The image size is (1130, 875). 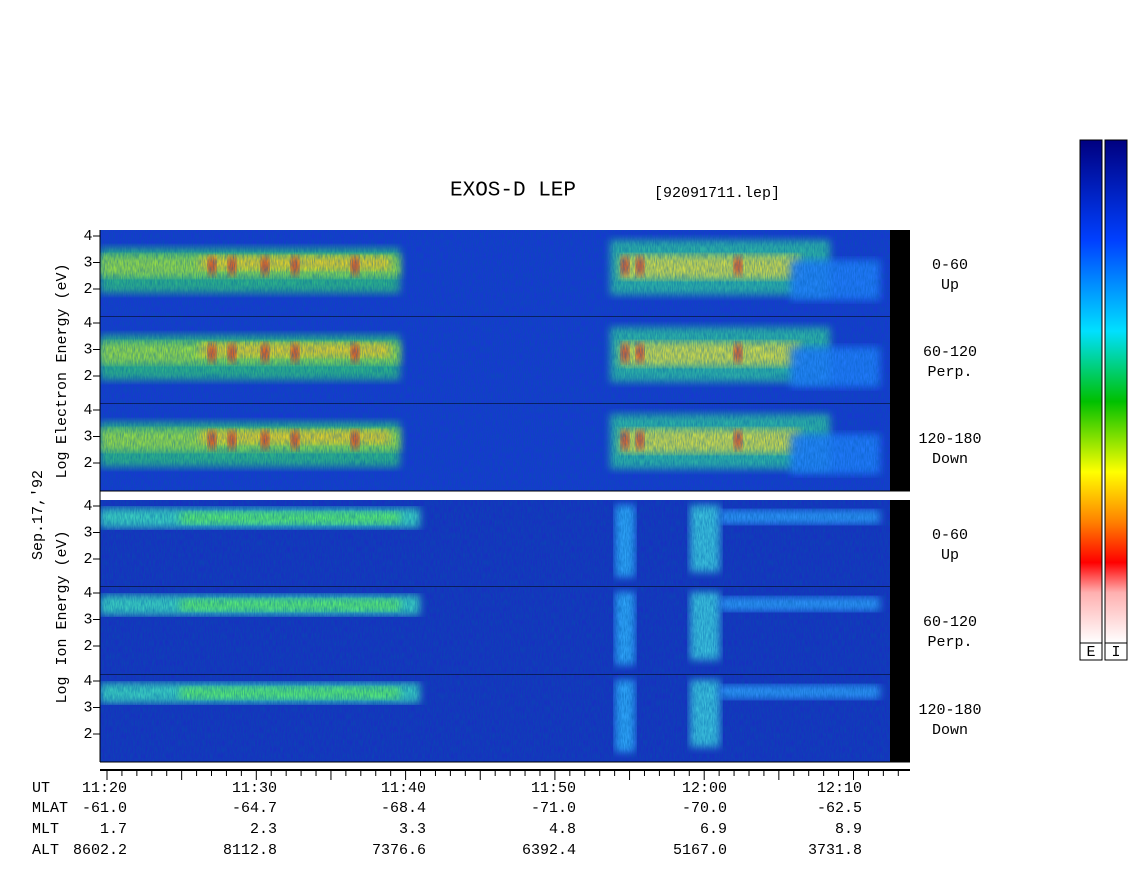 What do you see at coordinates (412, 829) in the screenshot?
I see `row-value: 3.3` at bounding box center [412, 829].